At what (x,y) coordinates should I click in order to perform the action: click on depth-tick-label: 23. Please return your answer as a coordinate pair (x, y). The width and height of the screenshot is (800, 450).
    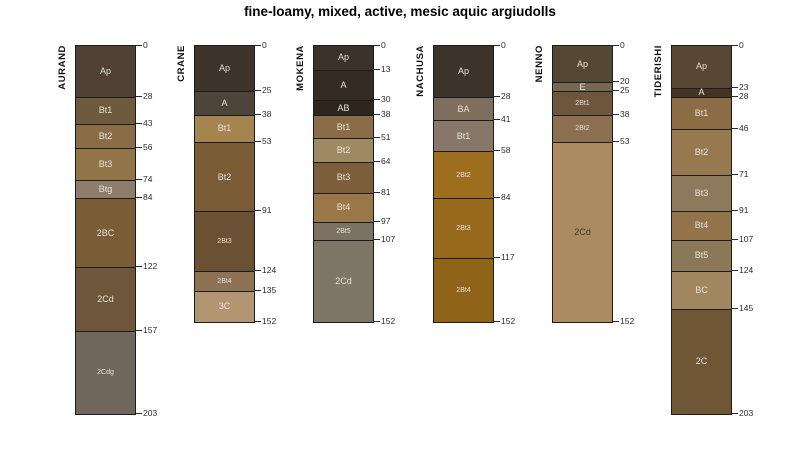
    Looking at the image, I should click on (744, 86).